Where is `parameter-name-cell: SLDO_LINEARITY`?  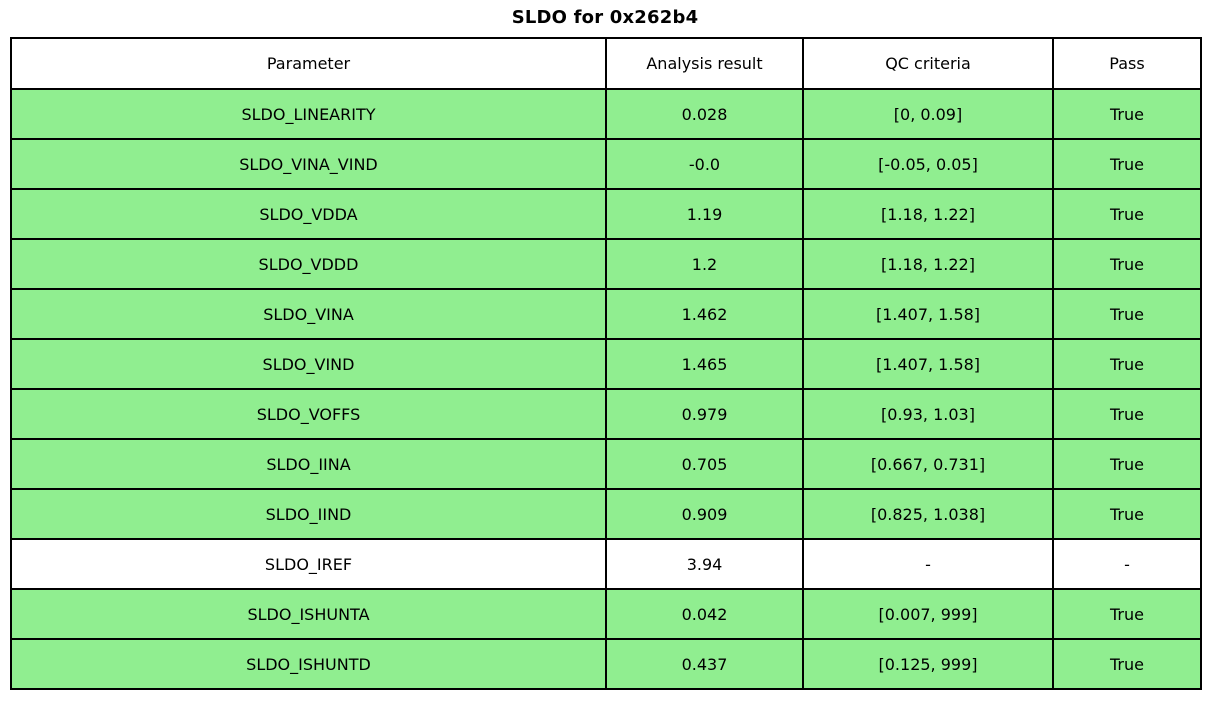
parameter-name-cell: SLDO_LINEARITY is located at coordinates (308, 114).